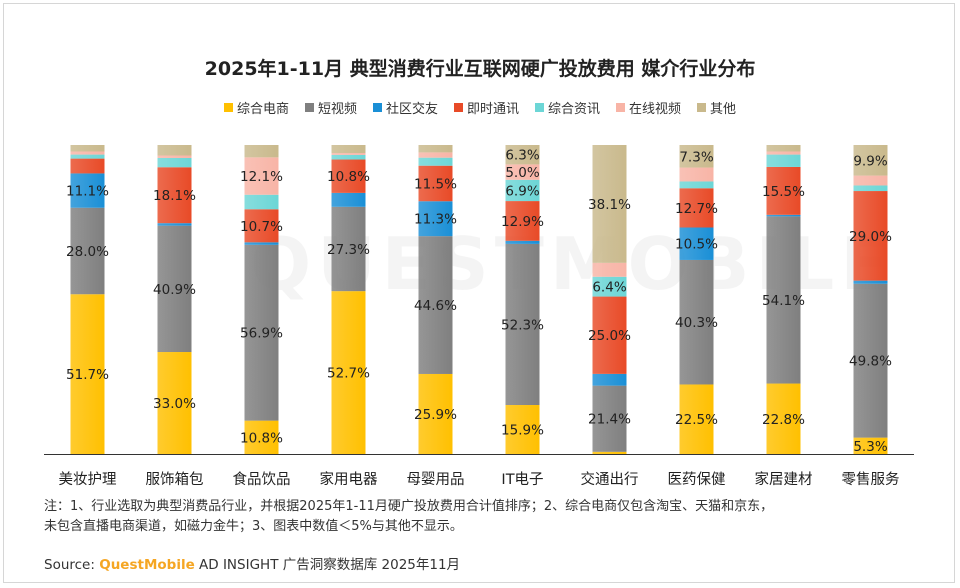 The image size is (960, 588). Describe the element at coordinates (147, 565) in the screenshot. I see `source-brand: QuestMobile` at that location.